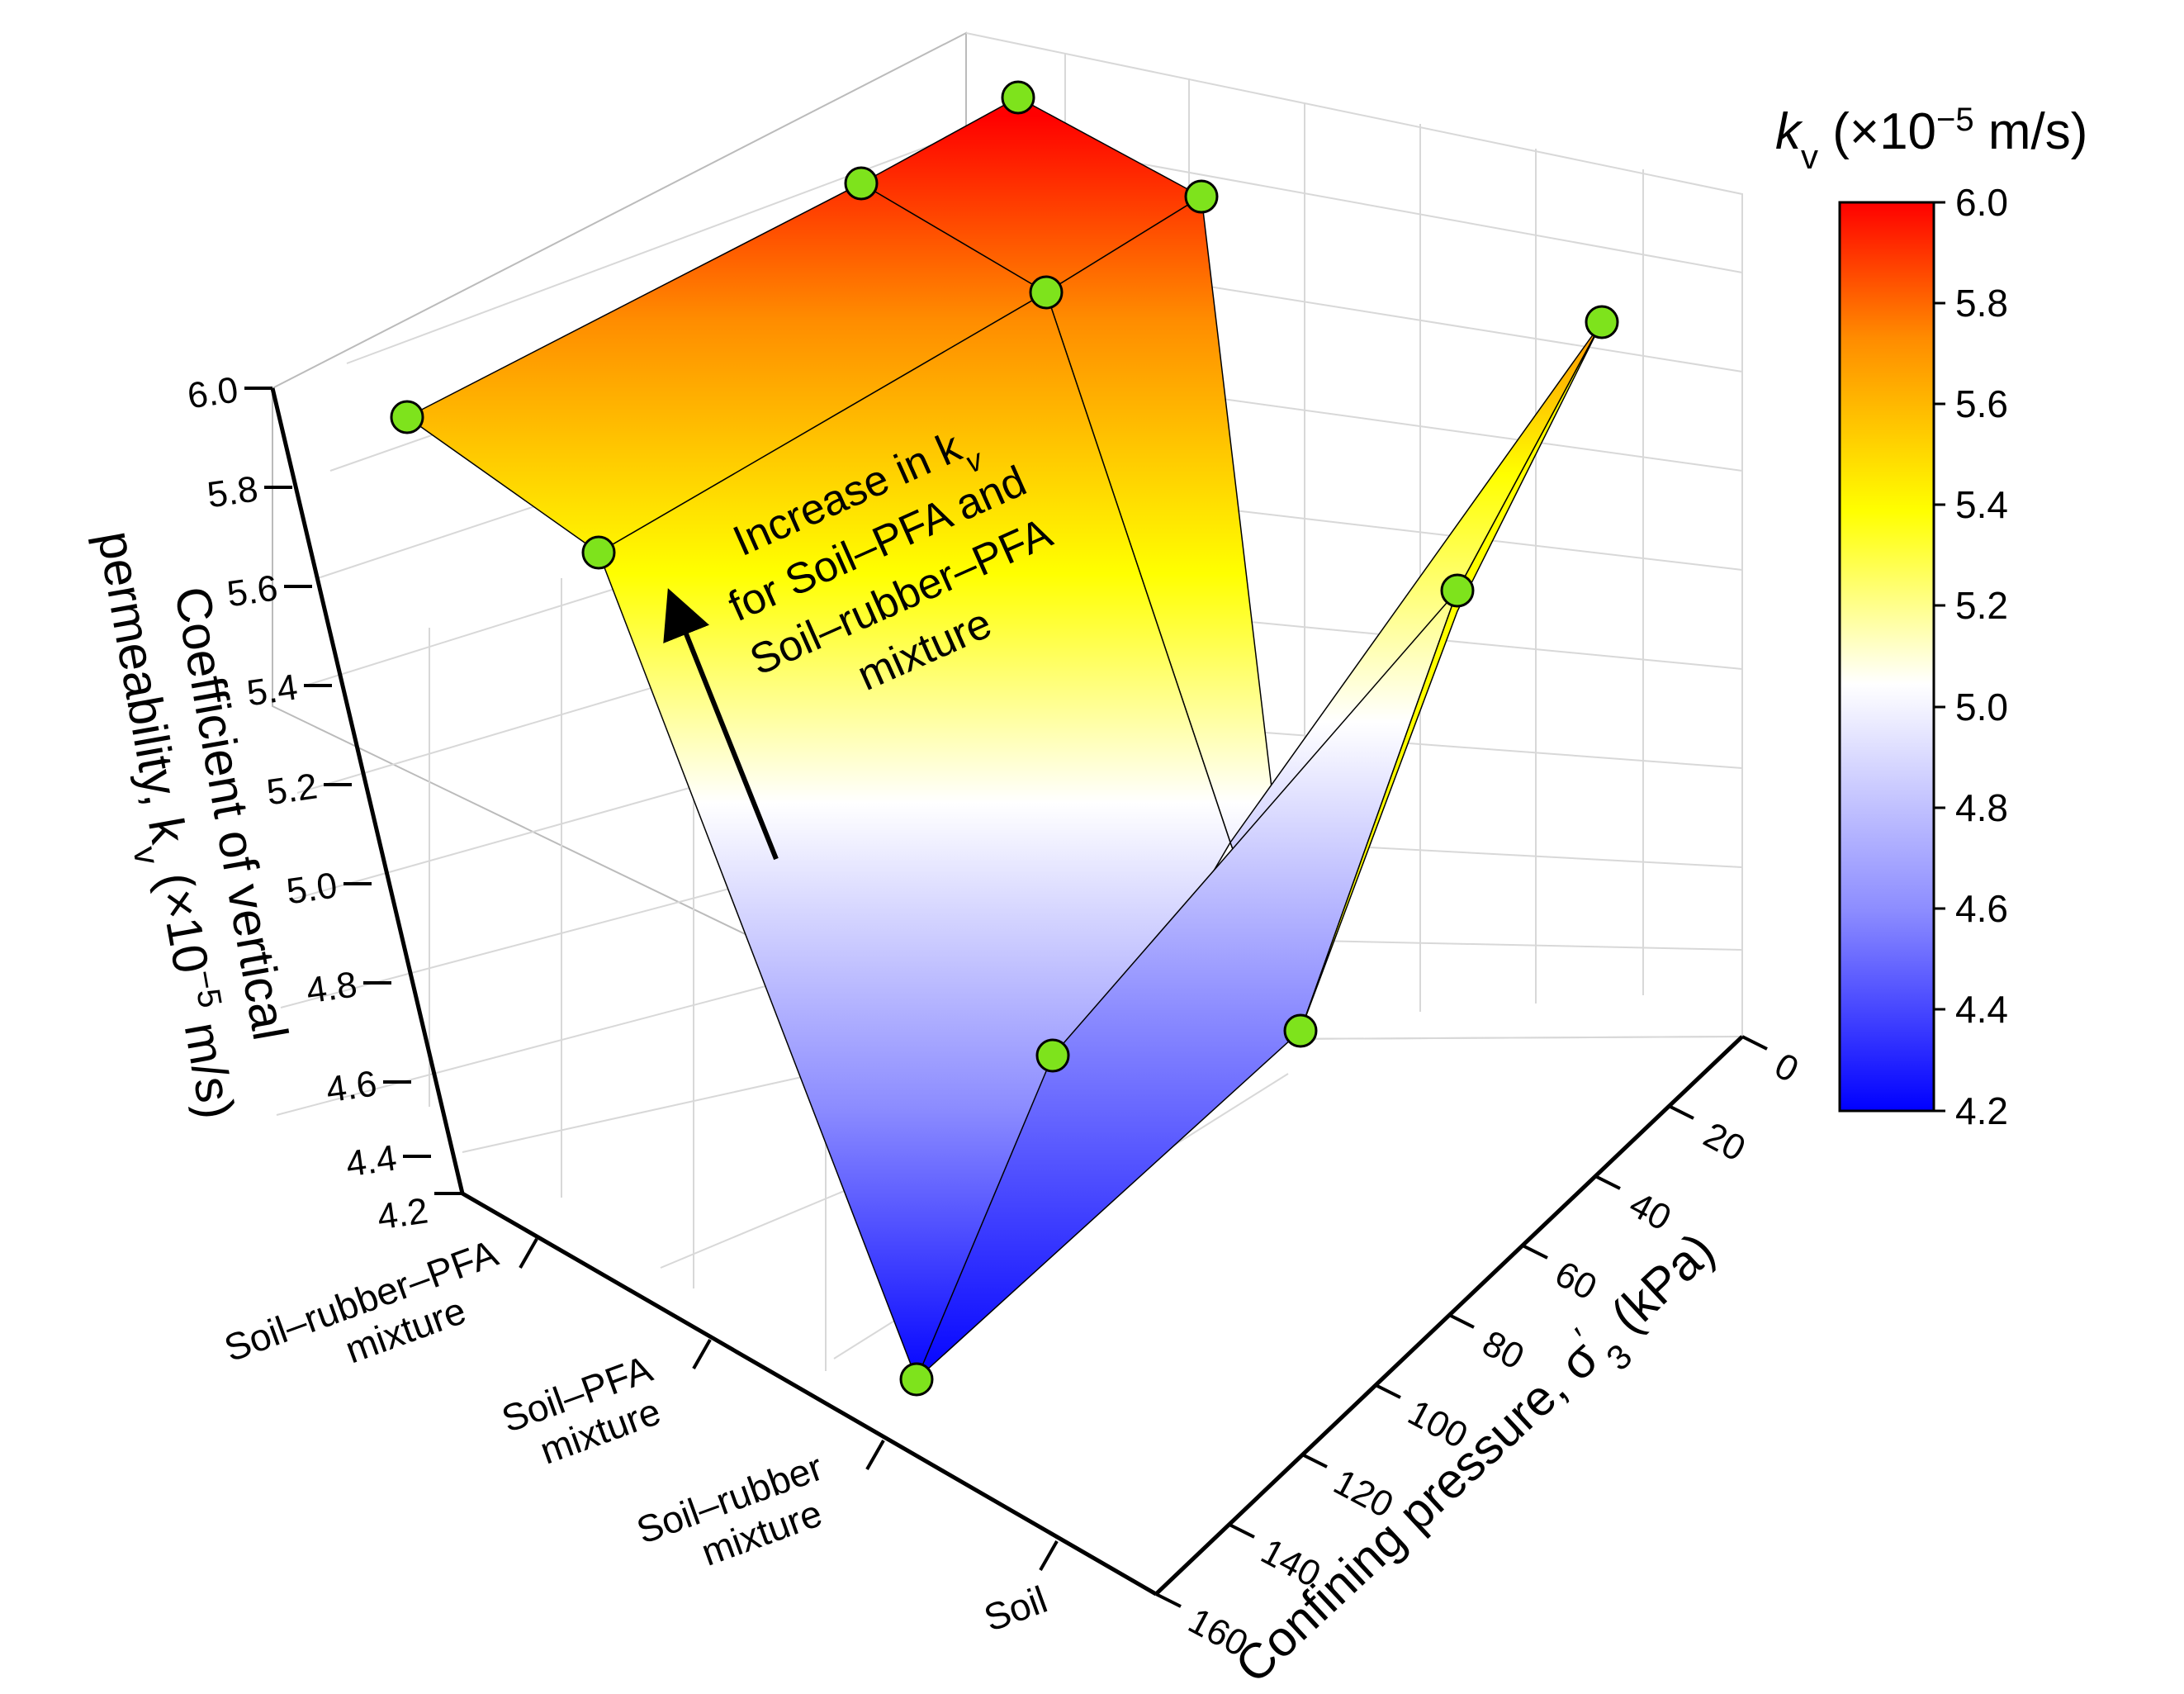 This screenshot has height=1694, width=2184. Describe the element at coordinates (1575, 1281) in the screenshot. I see `pressure-tick-label: 60` at that location.